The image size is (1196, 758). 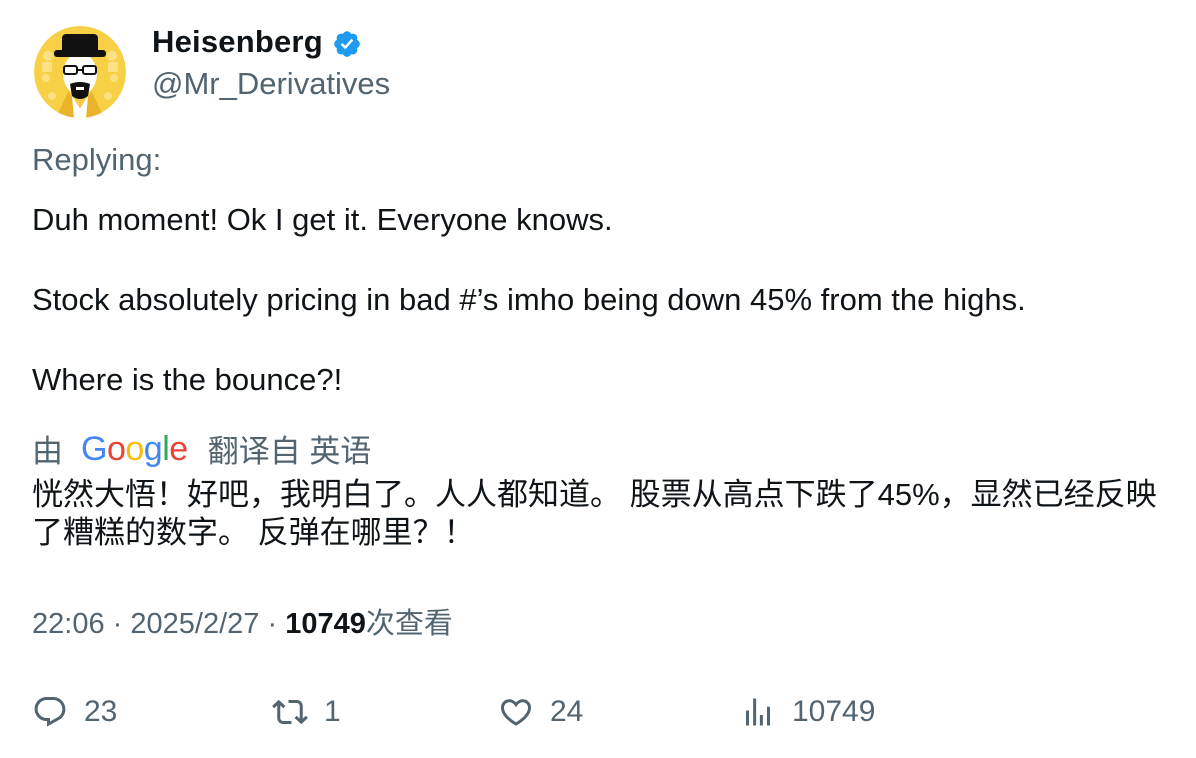 I want to click on google-logo: Google, so click(x=134, y=449).